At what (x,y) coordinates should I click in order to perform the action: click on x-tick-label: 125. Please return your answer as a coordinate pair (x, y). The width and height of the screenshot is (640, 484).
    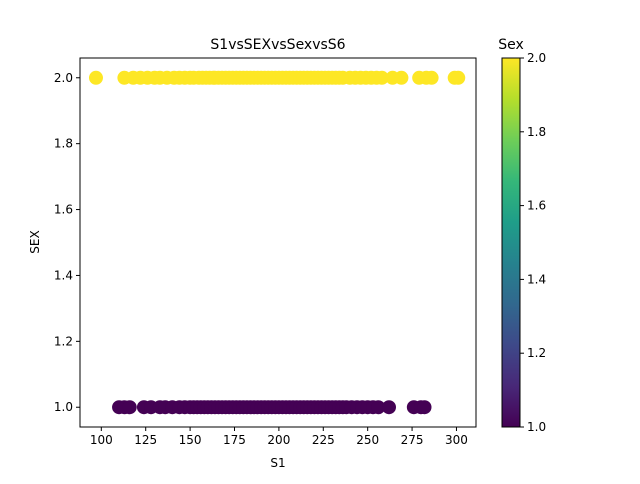
    Looking at the image, I should click on (145, 440).